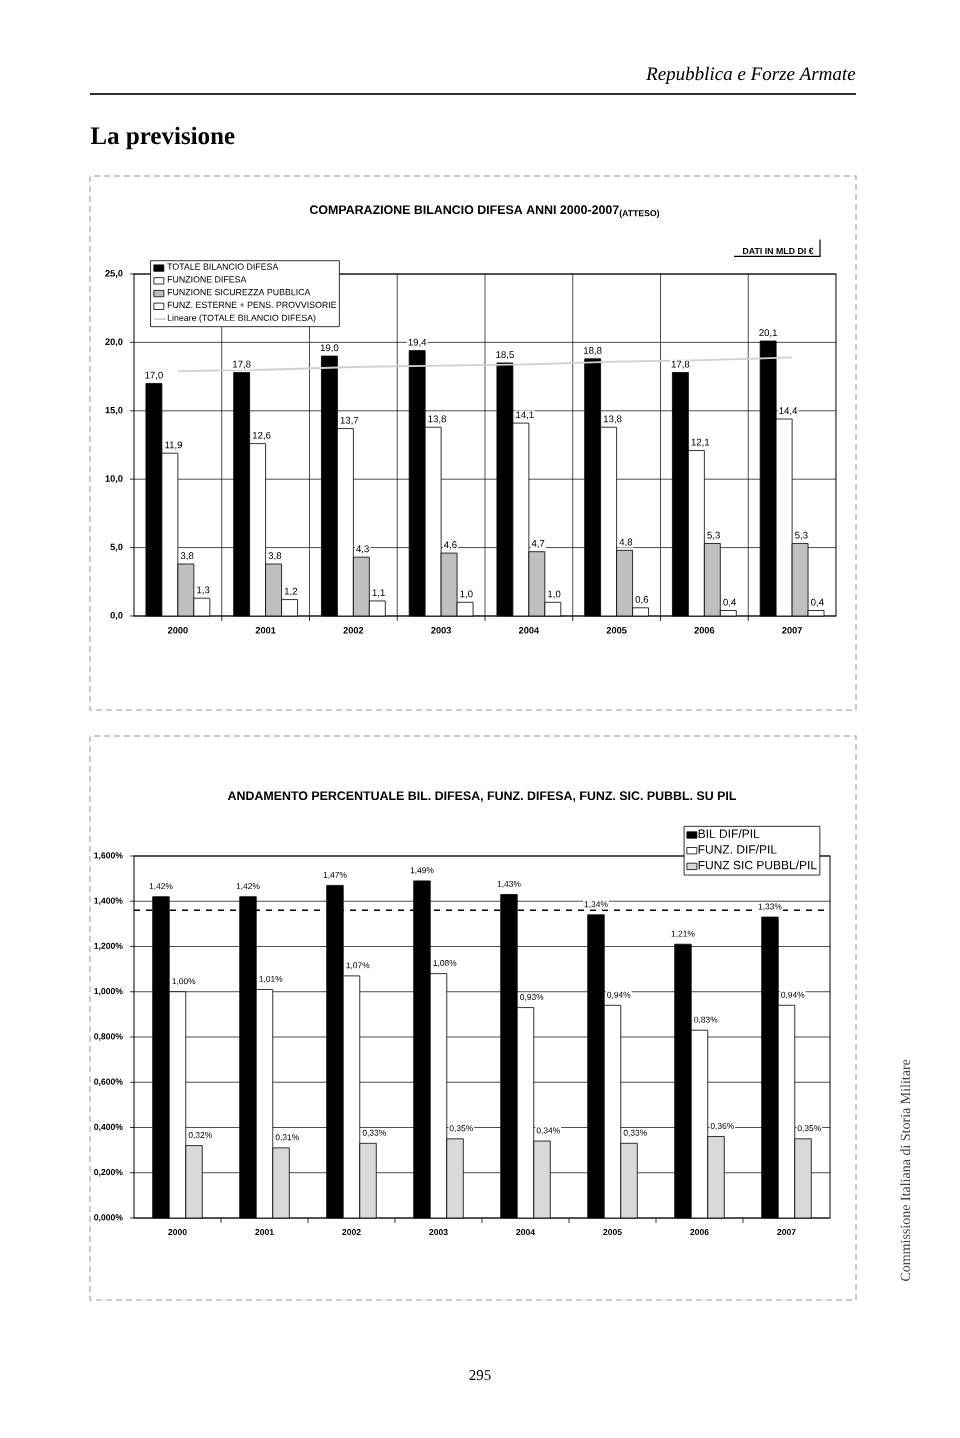  I want to click on text: La previsione, so click(162, 138).